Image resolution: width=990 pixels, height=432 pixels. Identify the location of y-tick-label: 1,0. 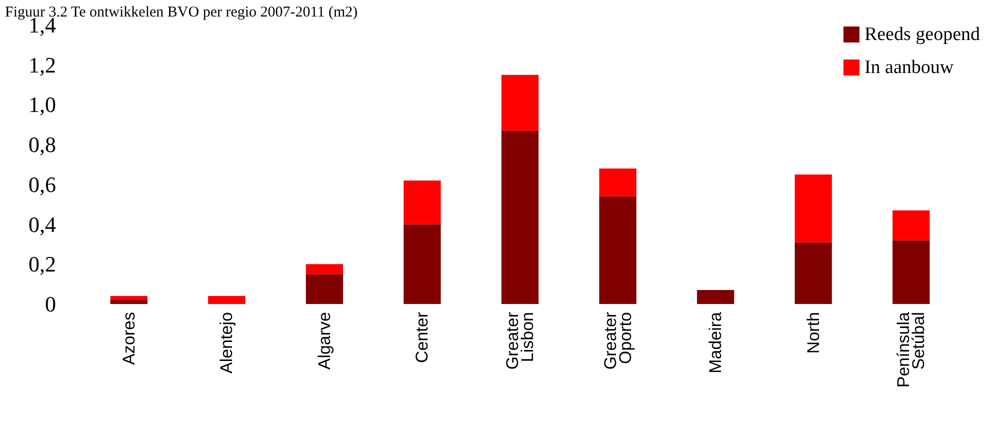
(42, 105).